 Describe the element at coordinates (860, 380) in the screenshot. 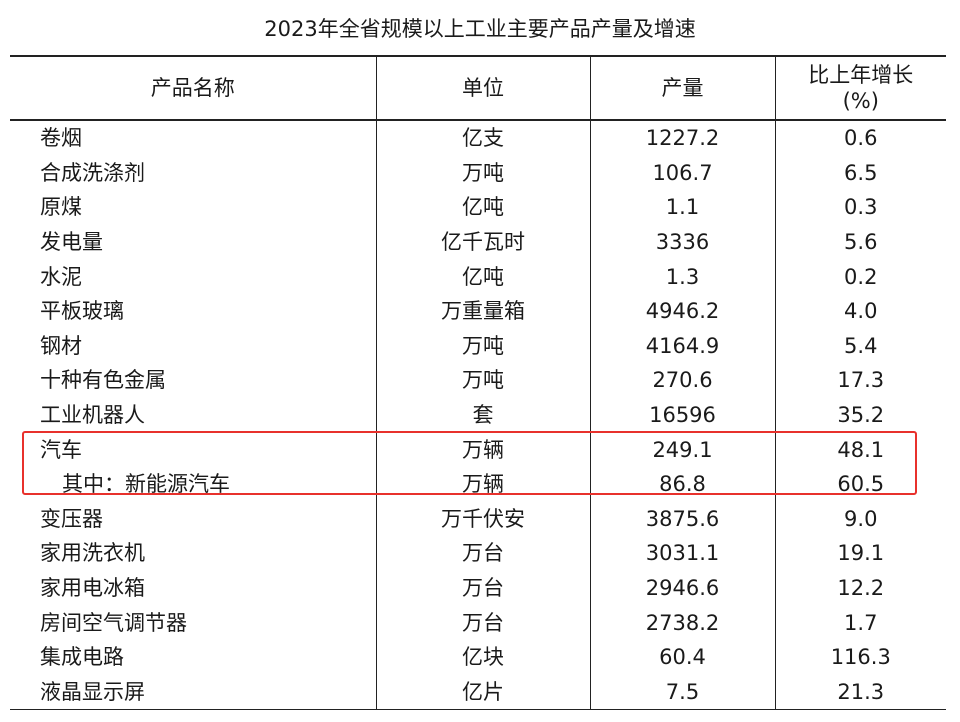

I see `product-growth: 17.3` at that location.